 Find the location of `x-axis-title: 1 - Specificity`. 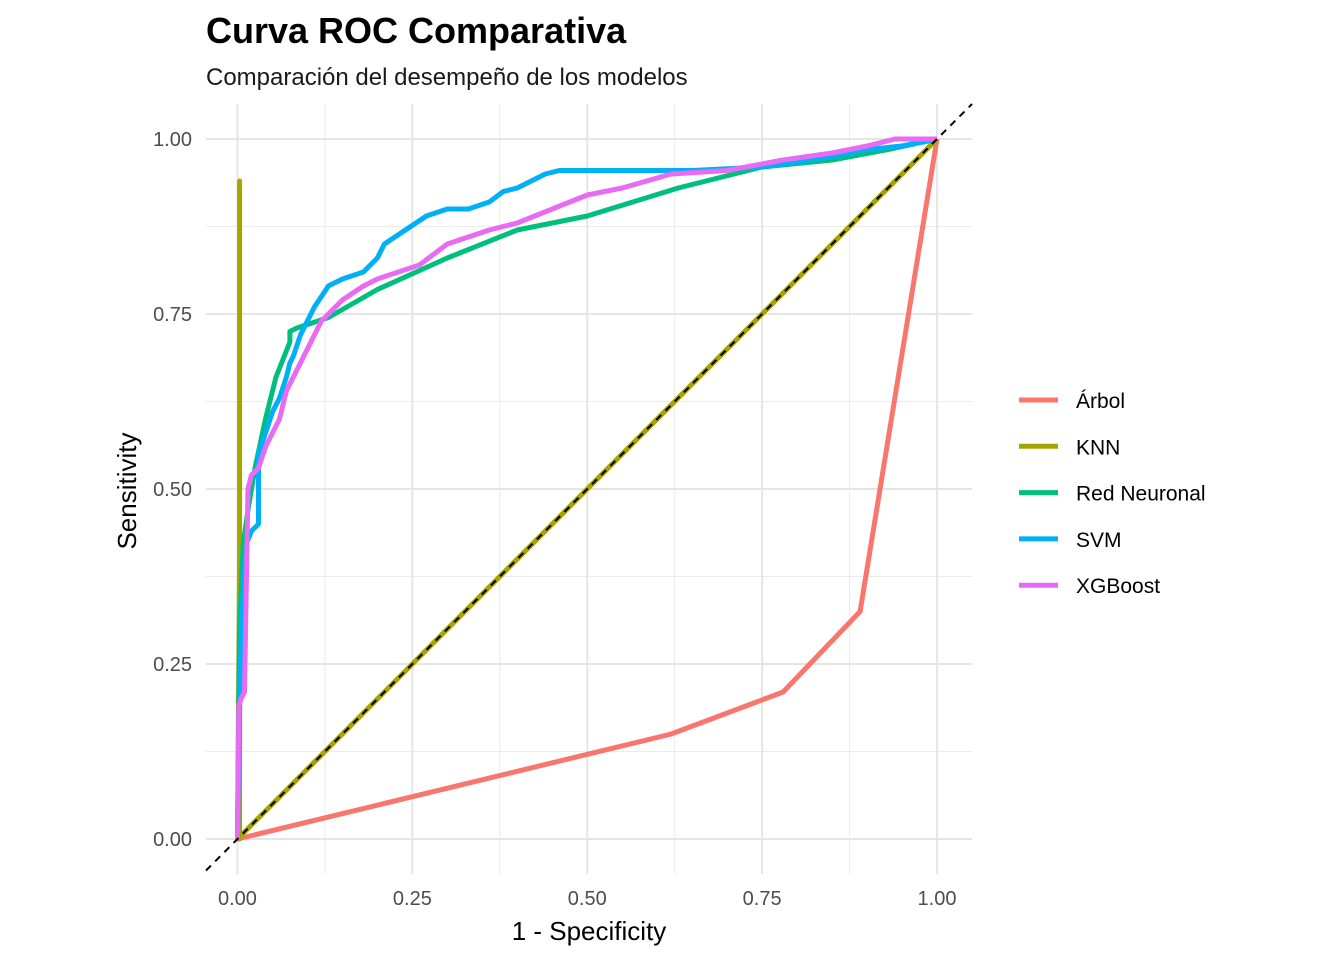

x-axis-title: 1 - Specificity is located at coordinates (589, 931).